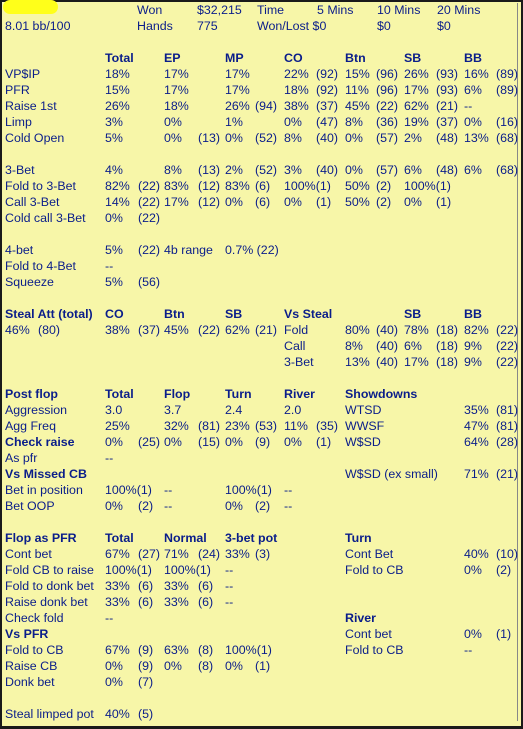 The height and width of the screenshot is (729, 523). What do you see at coordinates (27, 634) in the screenshot?
I see `row-label: Vs PFR` at bounding box center [27, 634].